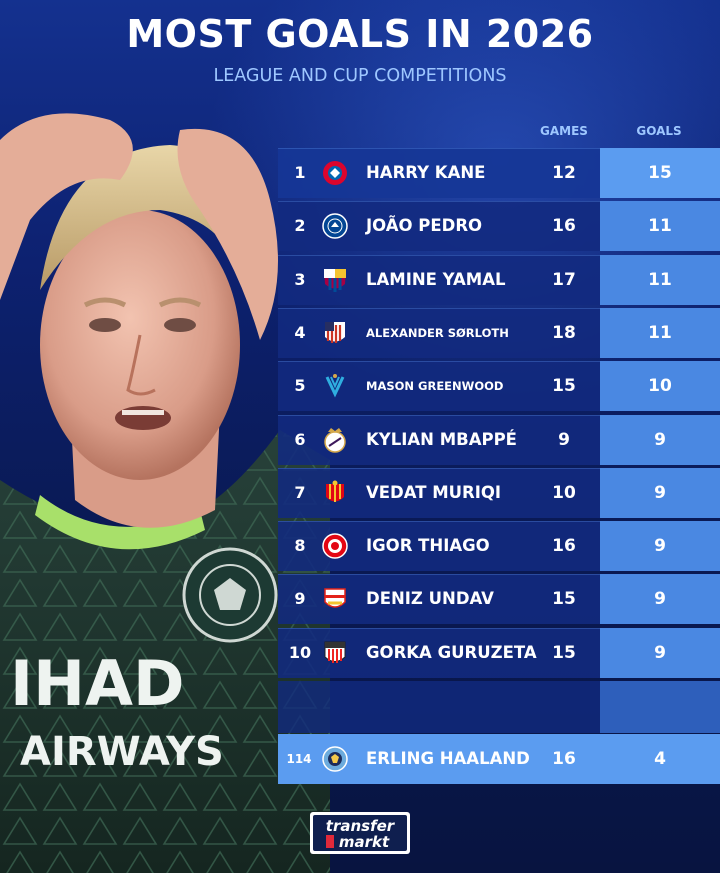 The height and width of the screenshot is (873, 720). I want to click on shirt-sponsor-bottom: AIRWAYS, so click(122, 752).